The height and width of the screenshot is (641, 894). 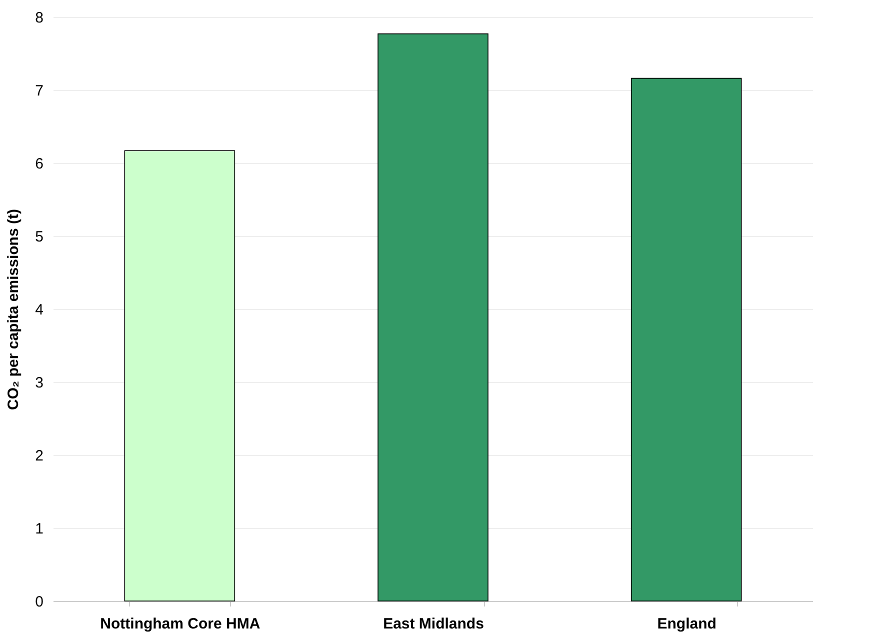 What do you see at coordinates (39, 310) in the screenshot?
I see `y-tick-label: 4` at bounding box center [39, 310].